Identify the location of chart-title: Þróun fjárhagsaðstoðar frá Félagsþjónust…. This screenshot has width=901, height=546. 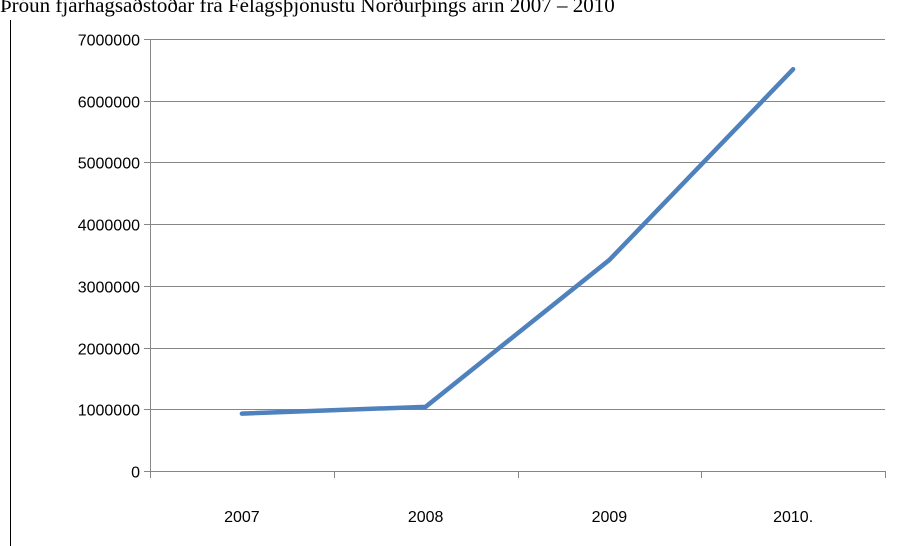
(307, 8).